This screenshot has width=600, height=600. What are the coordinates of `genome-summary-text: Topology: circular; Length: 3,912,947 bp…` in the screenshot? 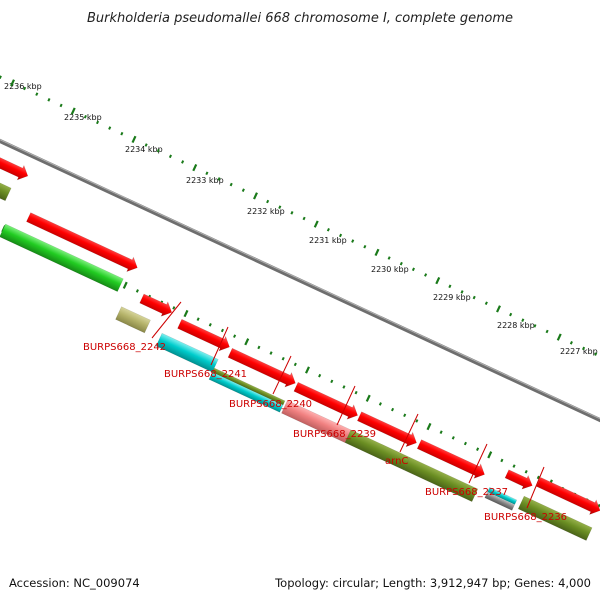 It's located at (433, 583).